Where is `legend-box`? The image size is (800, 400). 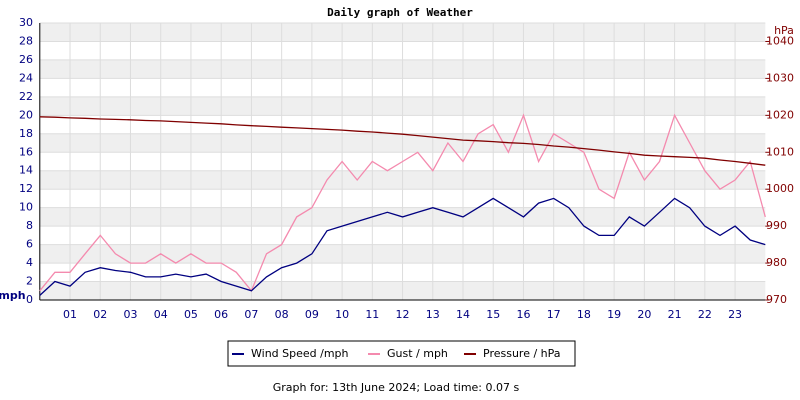 legend-box is located at coordinates (401, 353).